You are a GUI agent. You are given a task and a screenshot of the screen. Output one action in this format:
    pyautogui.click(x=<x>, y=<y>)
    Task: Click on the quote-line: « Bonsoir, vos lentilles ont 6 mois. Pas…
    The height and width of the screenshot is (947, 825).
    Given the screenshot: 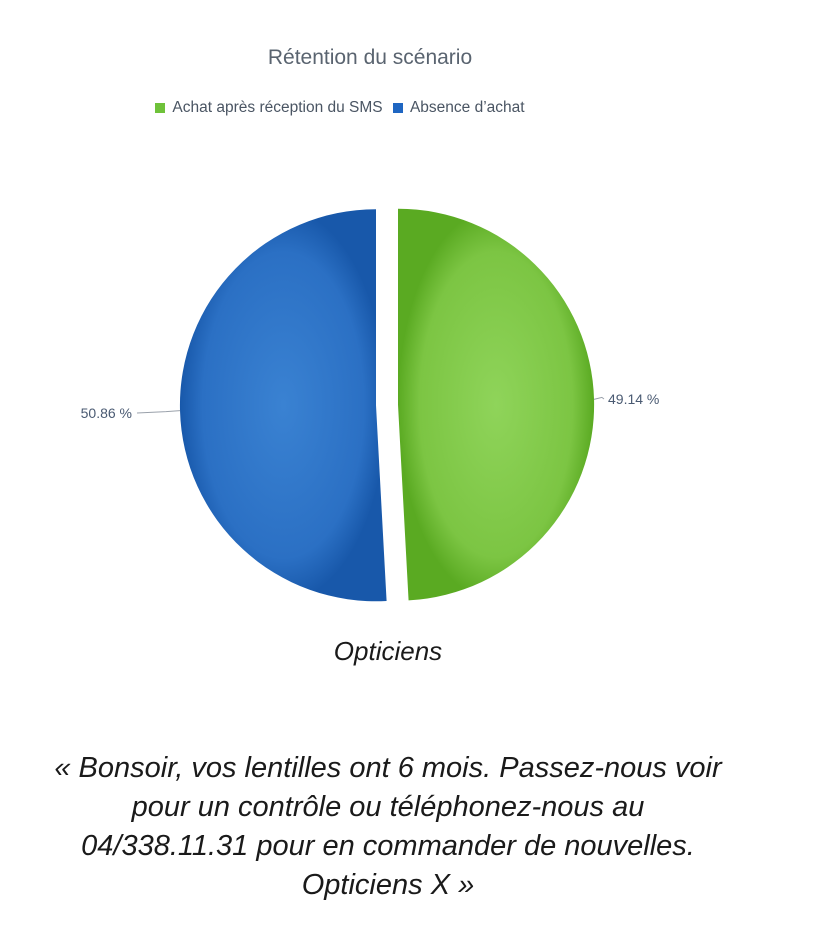 What is the action you would take?
    pyautogui.click(x=388, y=768)
    